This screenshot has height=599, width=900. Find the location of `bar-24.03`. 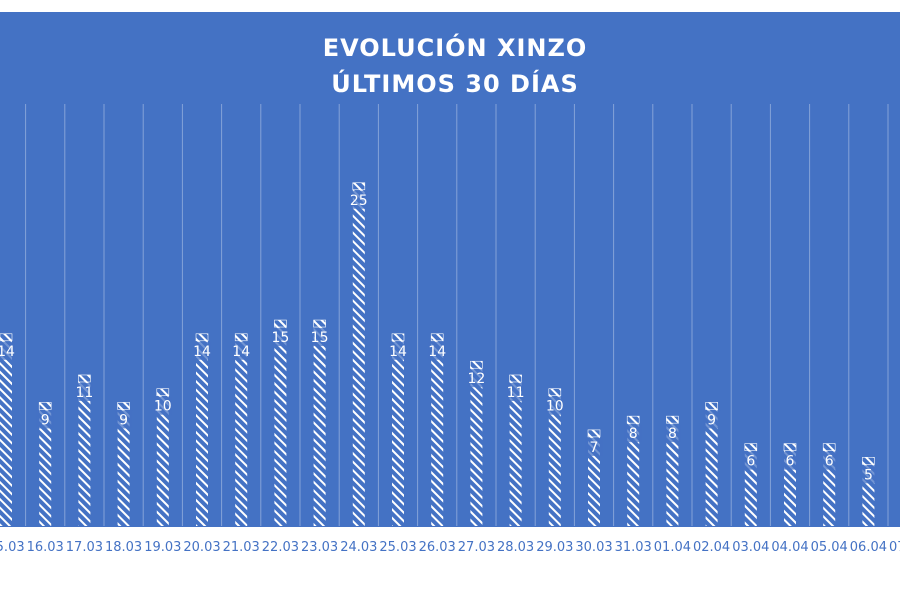

bar-24.03 is located at coordinates (358, 354).